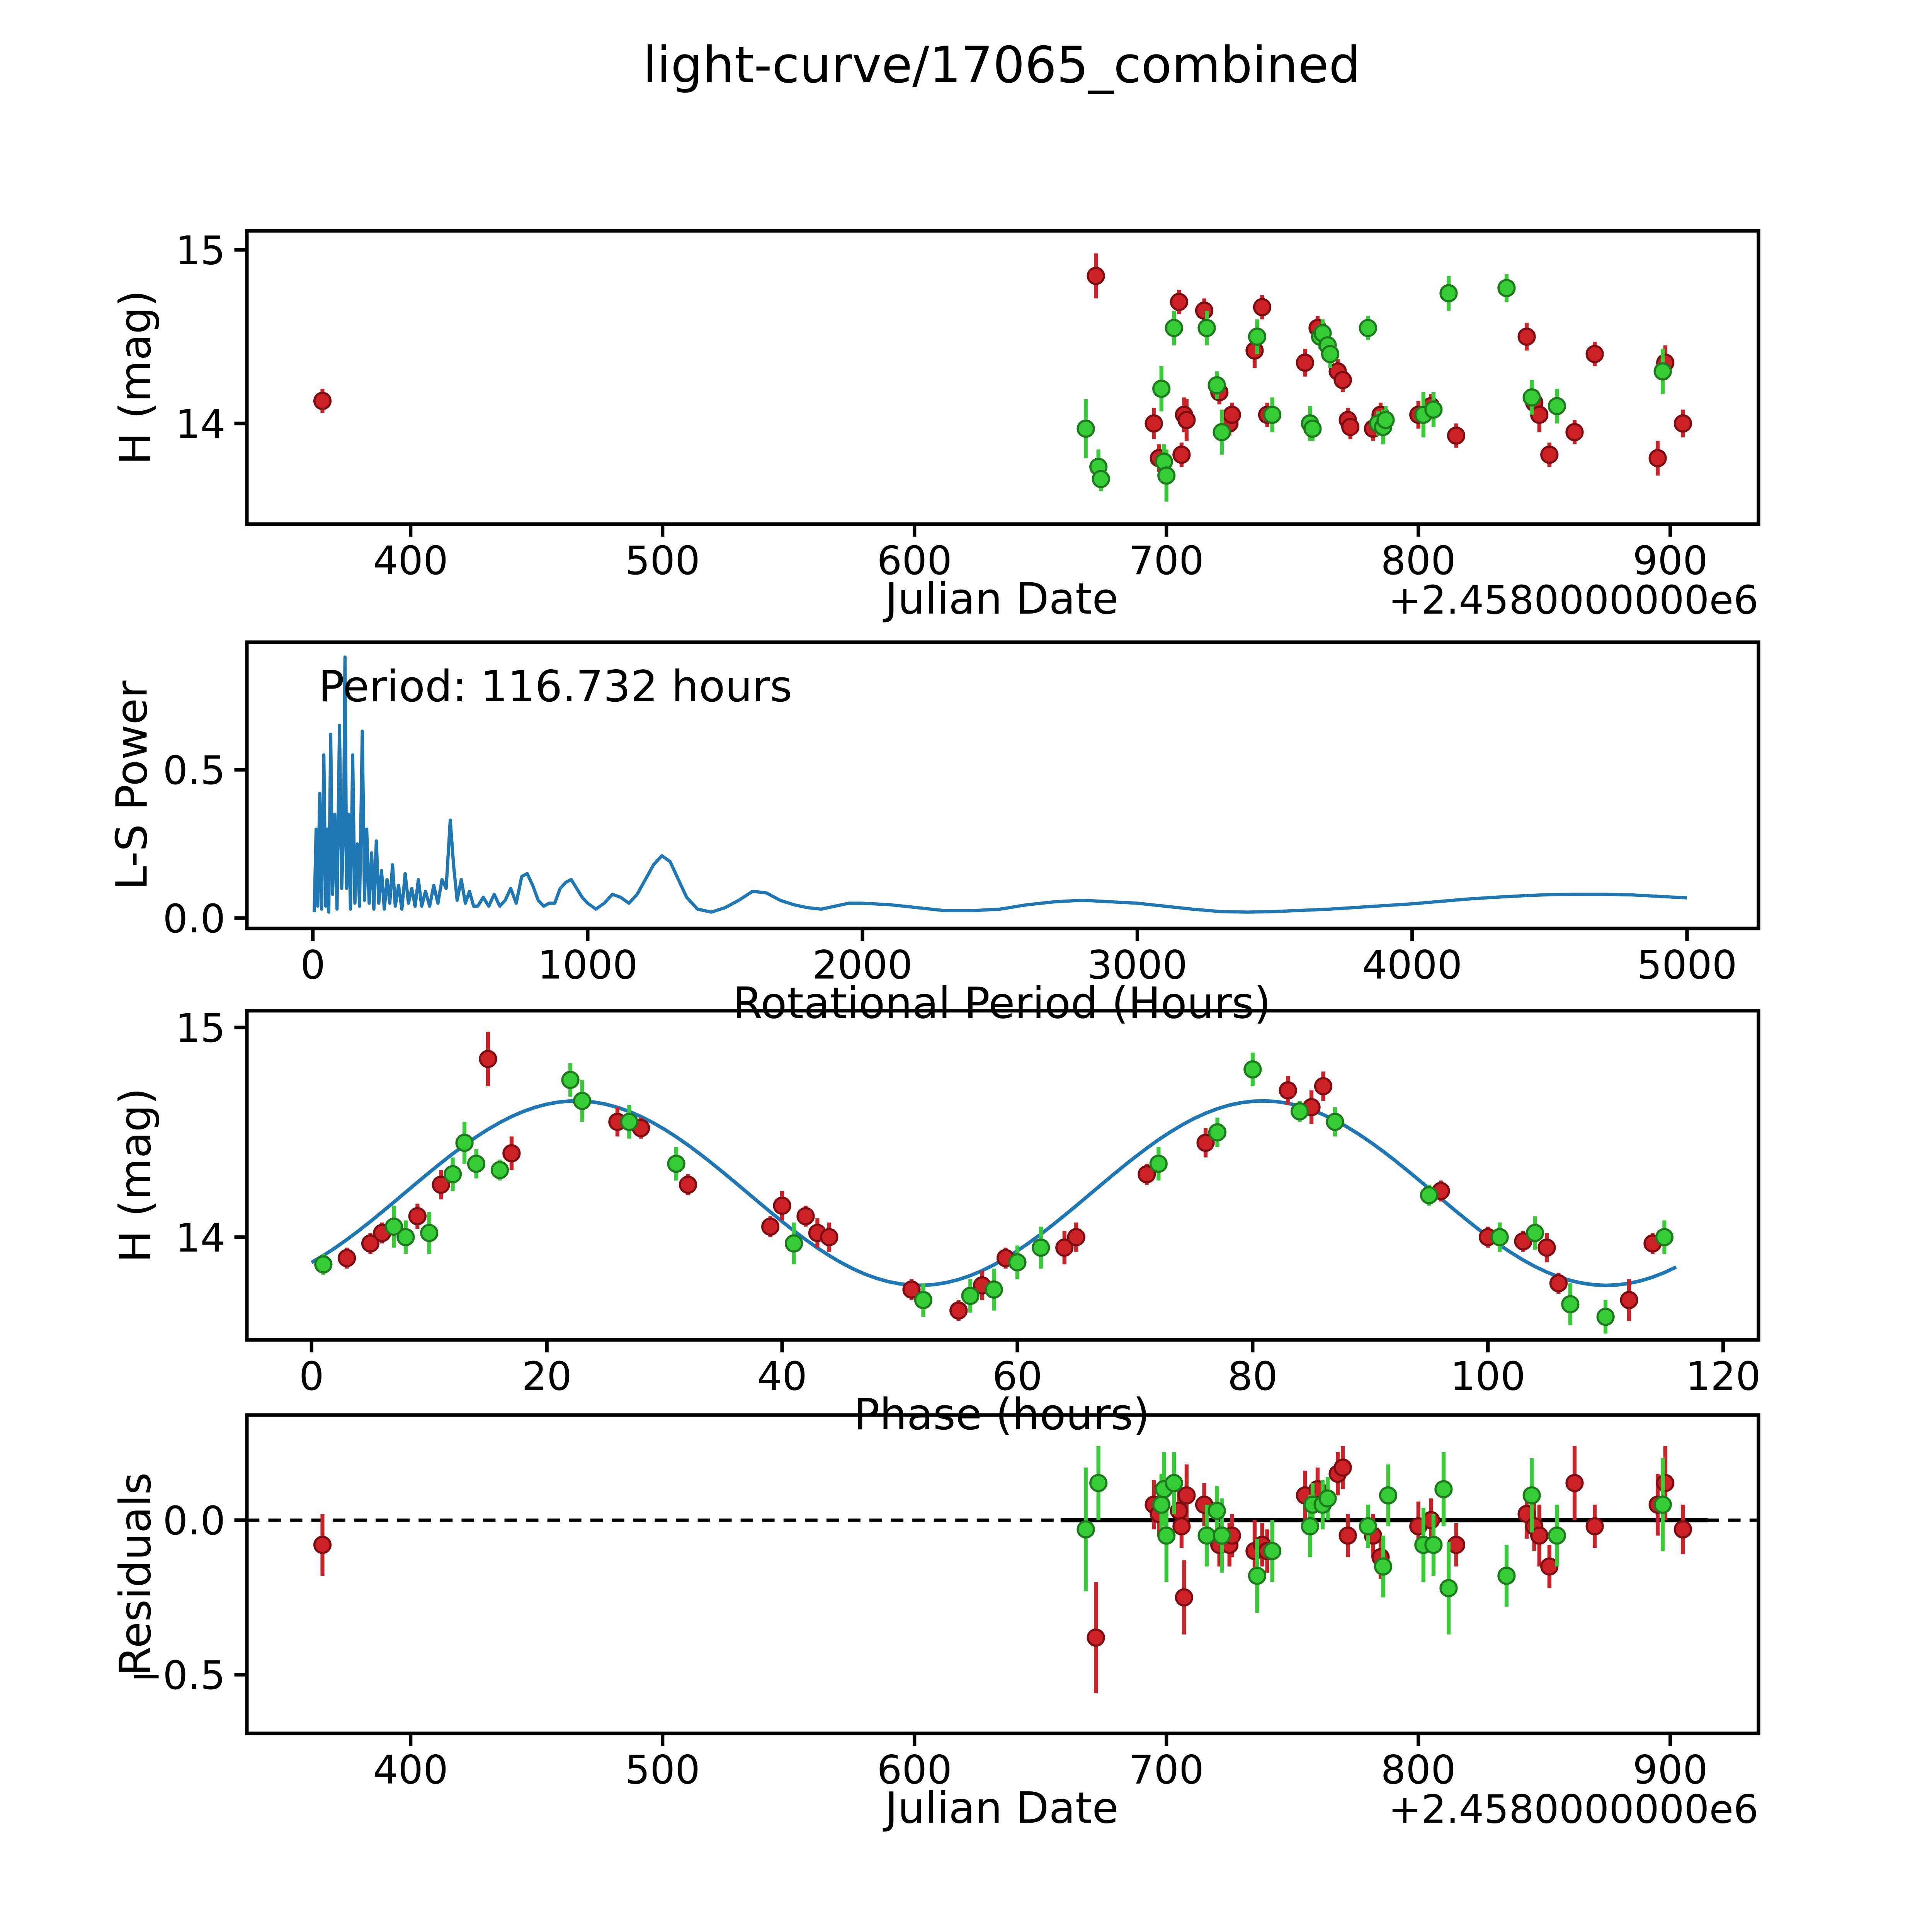 This screenshot has height=1932, width=1932. I want to click on x-tick-label: 3000, so click(1137, 965).